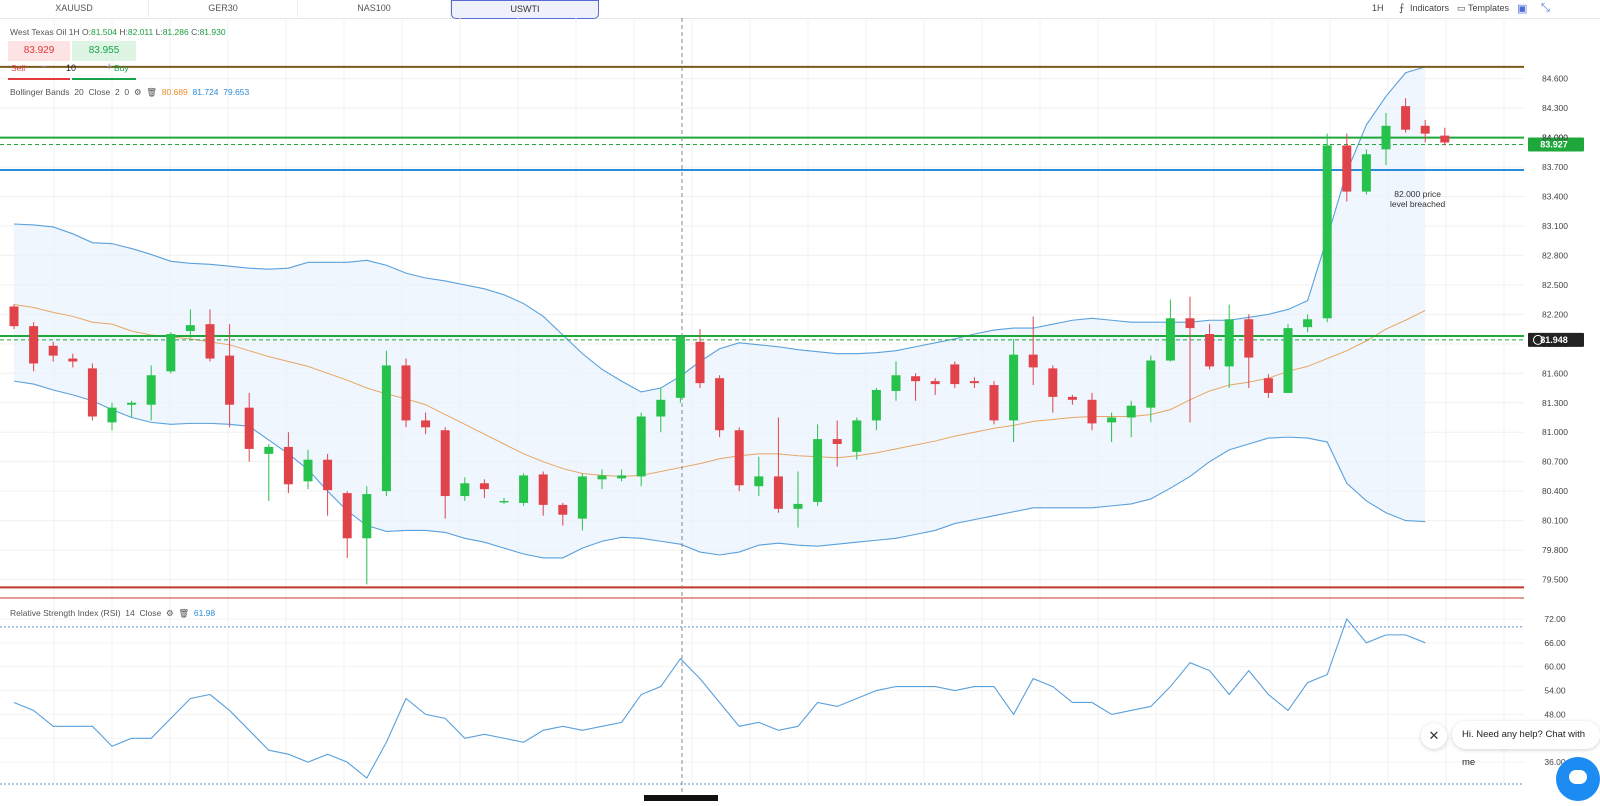  Describe the element at coordinates (1555, 762) in the screenshot. I see `rsi-tick-label: 36.00` at that location.